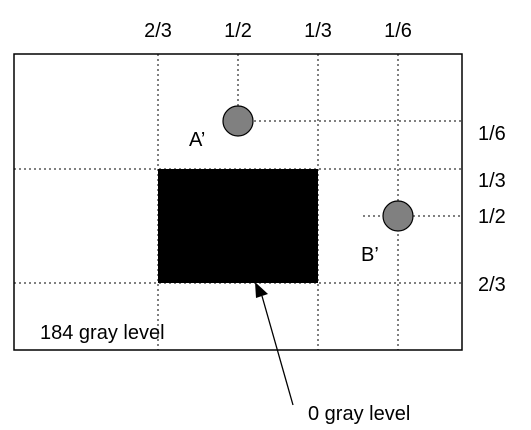 The height and width of the screenshot is (430, 531). Describe the element at coordinates (277, 350) in the screenshot. I see `pointer-arrow-line` at that location.